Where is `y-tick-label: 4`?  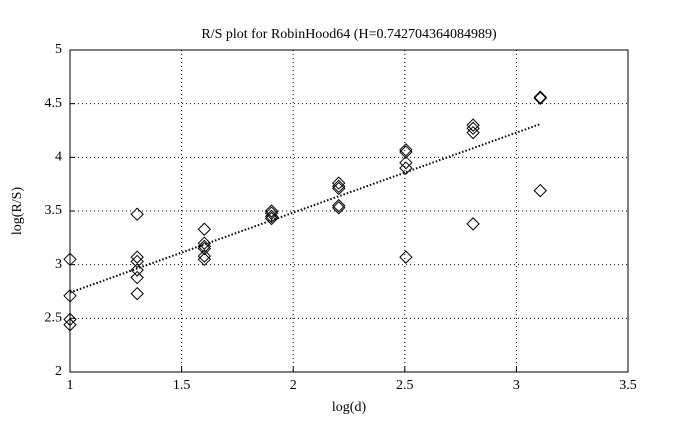
y-tick-label: 4 is located at coordinates (58, 157).